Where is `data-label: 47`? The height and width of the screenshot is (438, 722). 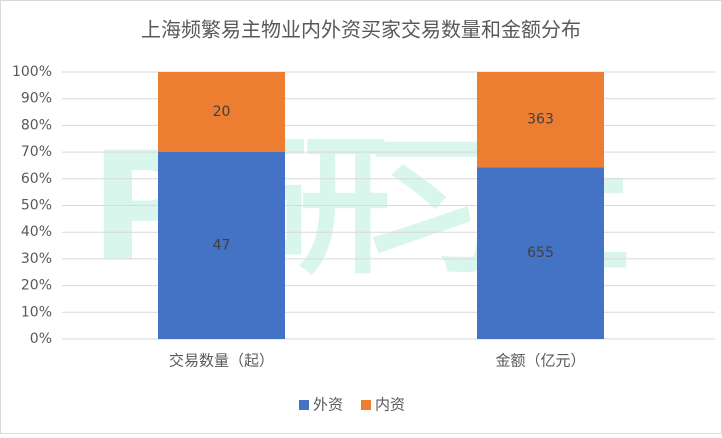
data-label: 47 is located at coordinates (222, 245).